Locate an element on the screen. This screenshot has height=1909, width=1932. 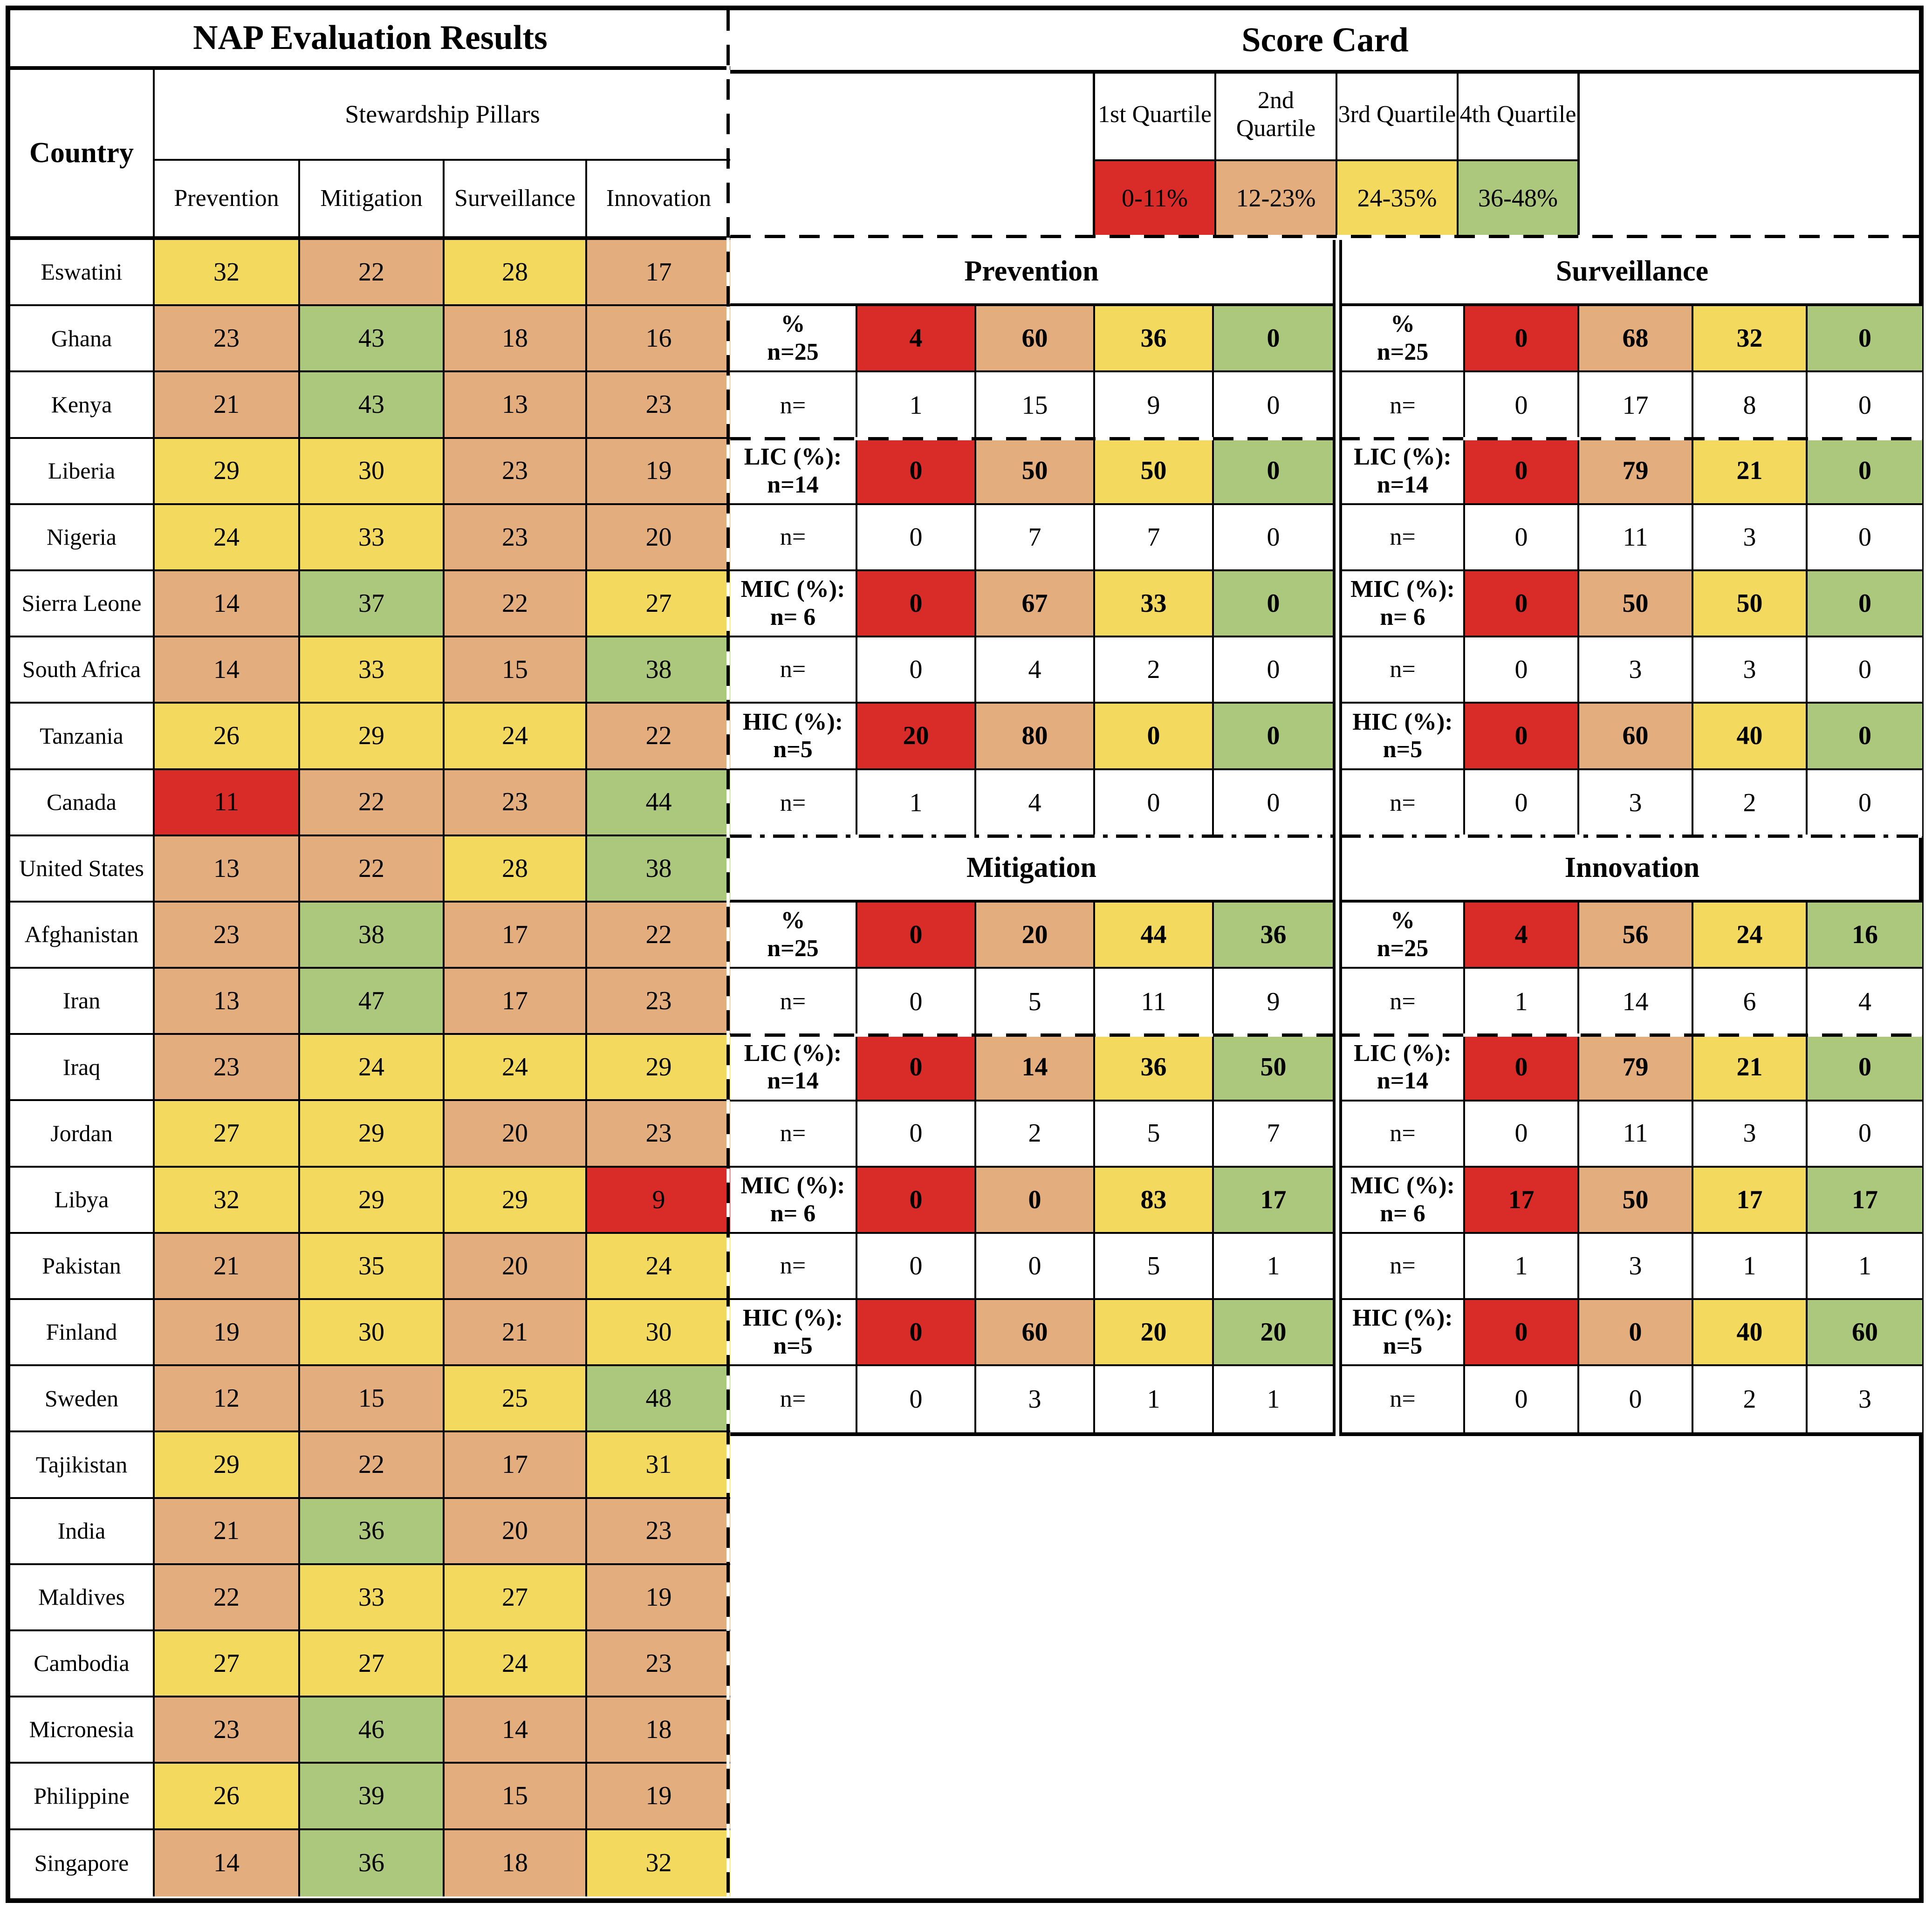
country-cell: Nigeria is located at coordinates (82, 538).